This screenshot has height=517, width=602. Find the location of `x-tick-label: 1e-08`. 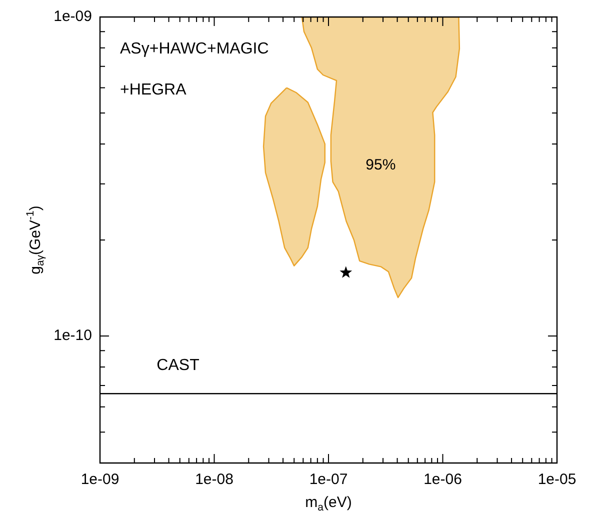

x-tick-label: 1e-08 is located at coordinates (214, 479).